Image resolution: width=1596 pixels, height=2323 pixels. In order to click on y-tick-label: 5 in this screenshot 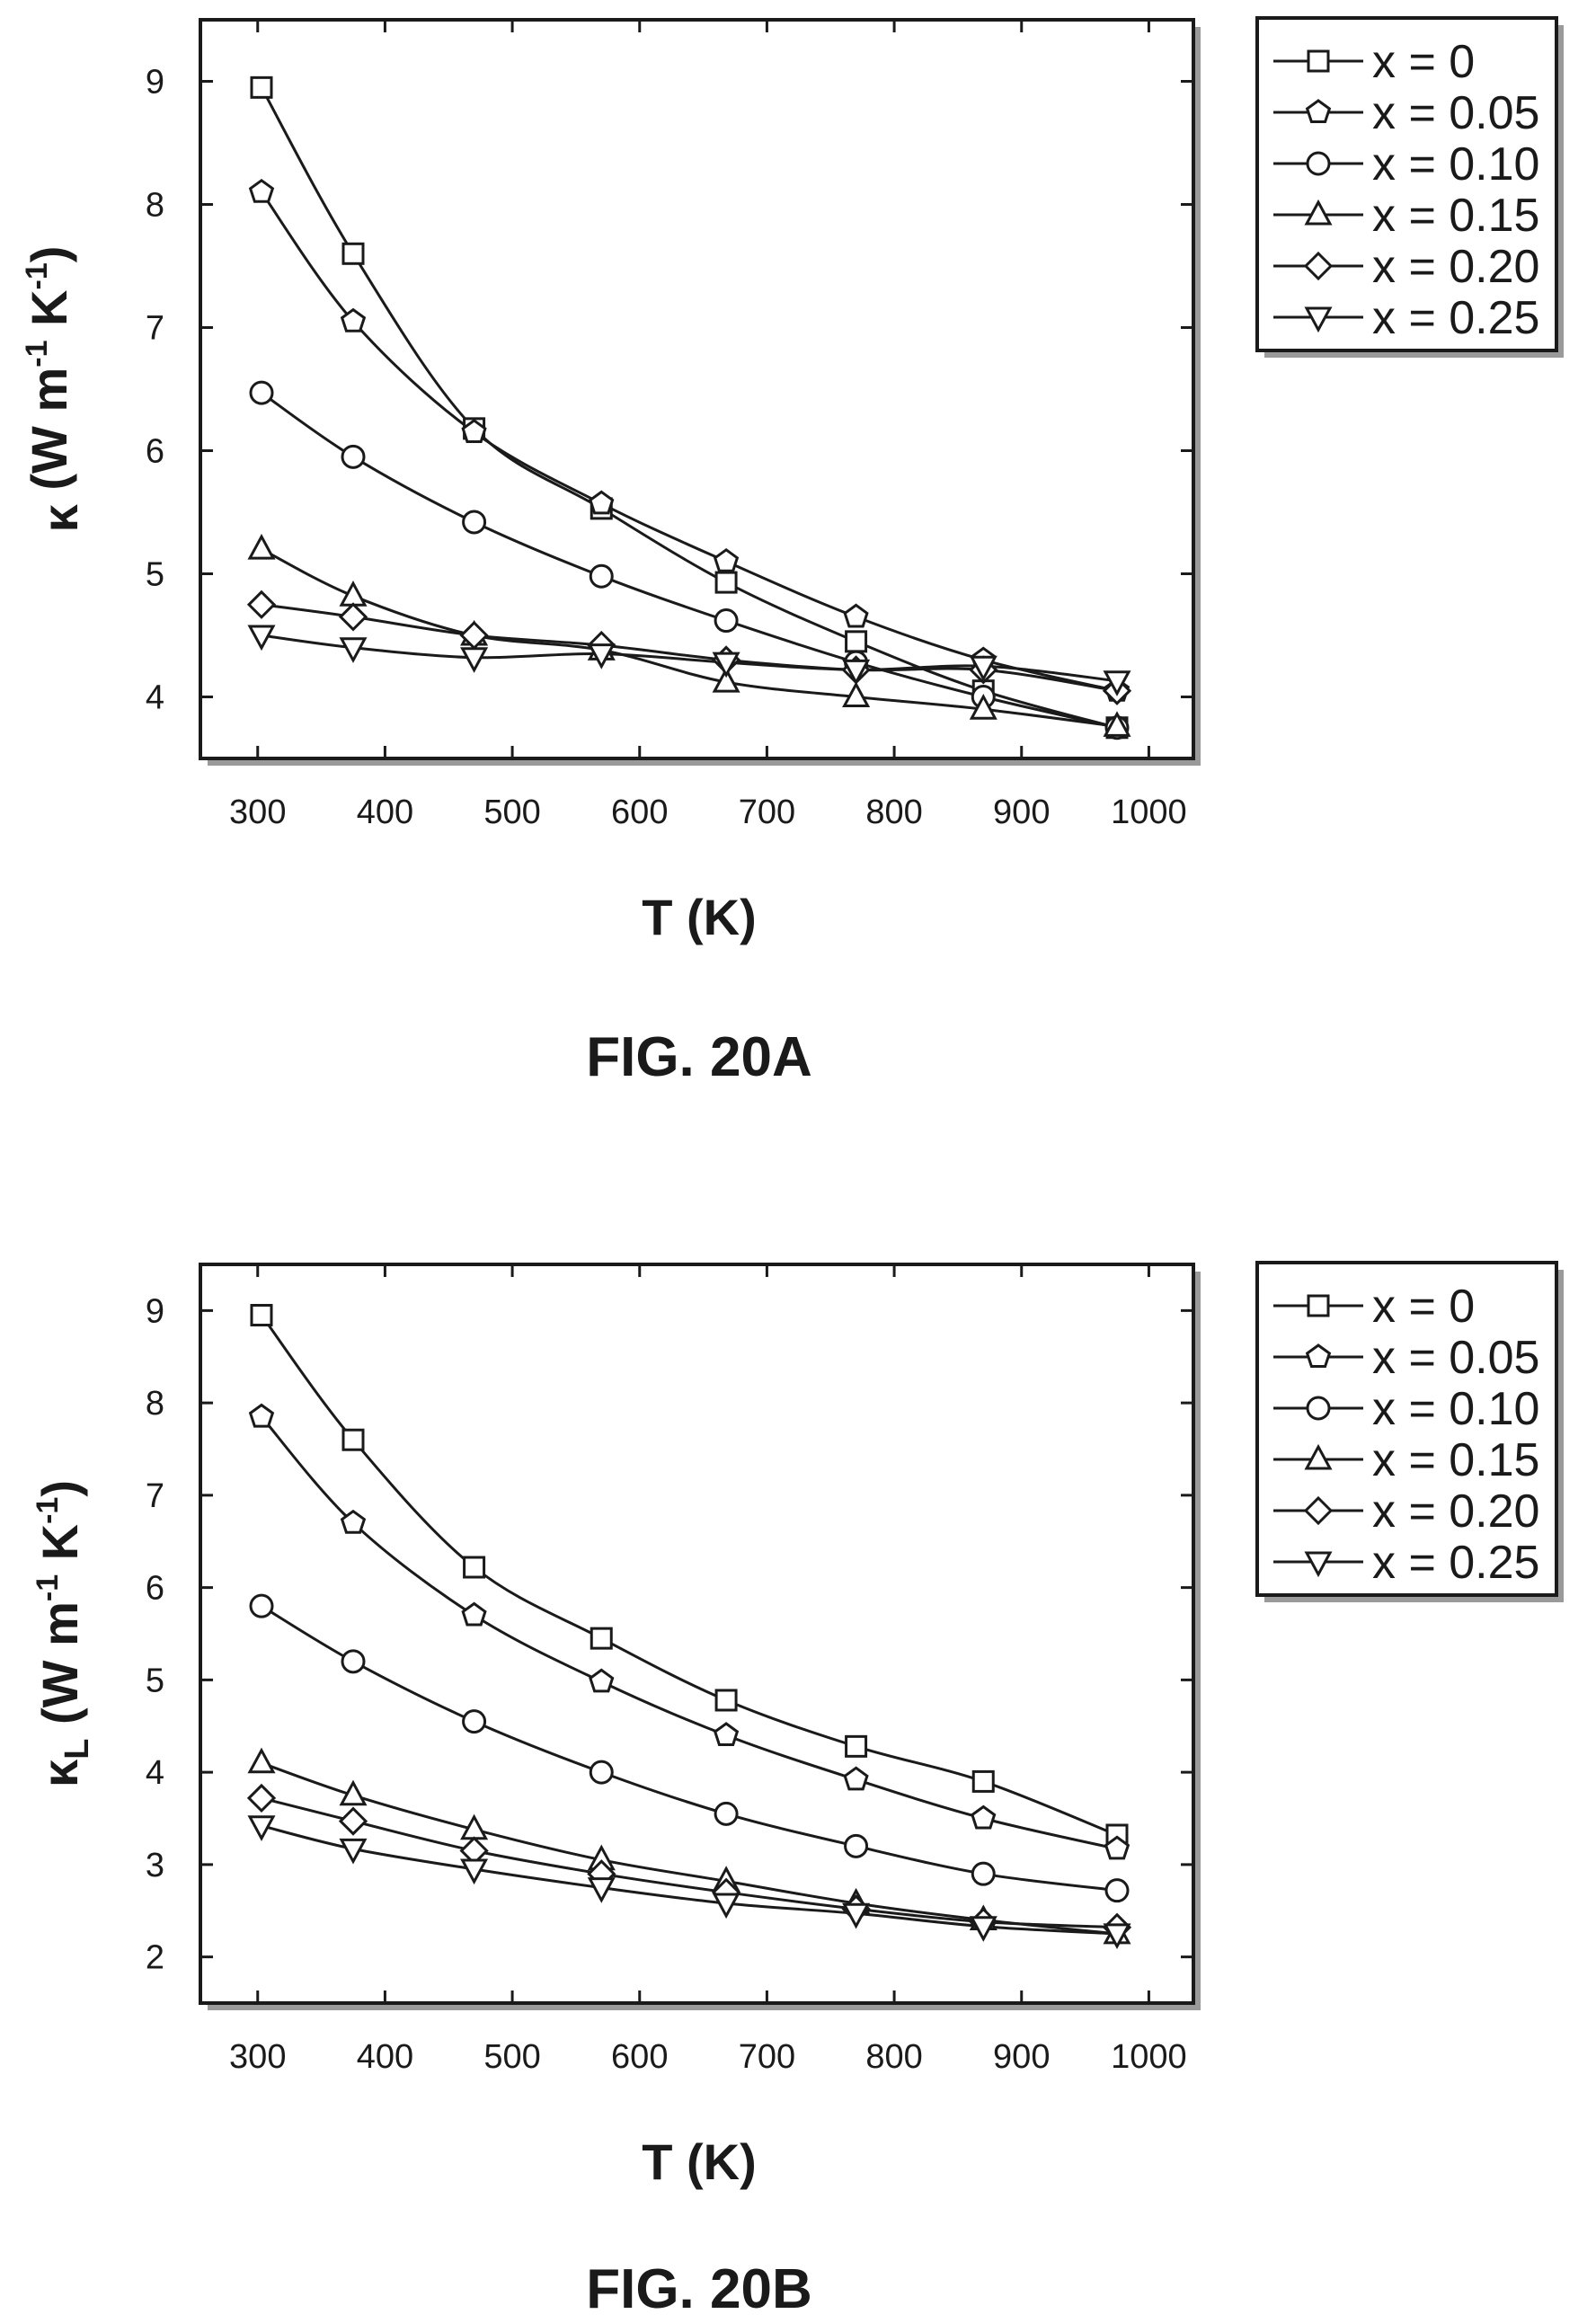, I will do `click(155, 575)`.